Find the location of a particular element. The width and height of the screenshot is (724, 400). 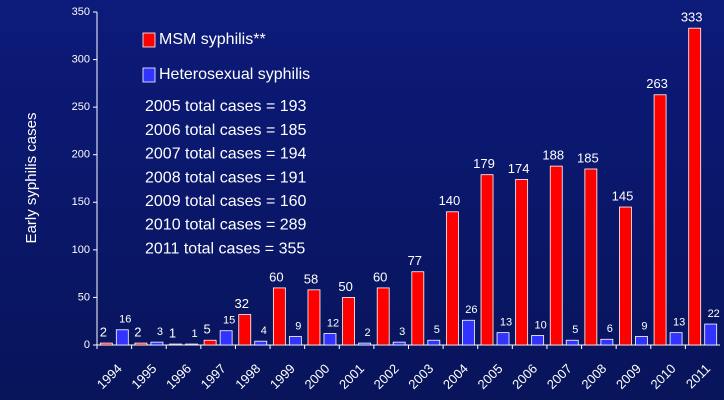

value-label: 174 is located at coordinates (519, 168).